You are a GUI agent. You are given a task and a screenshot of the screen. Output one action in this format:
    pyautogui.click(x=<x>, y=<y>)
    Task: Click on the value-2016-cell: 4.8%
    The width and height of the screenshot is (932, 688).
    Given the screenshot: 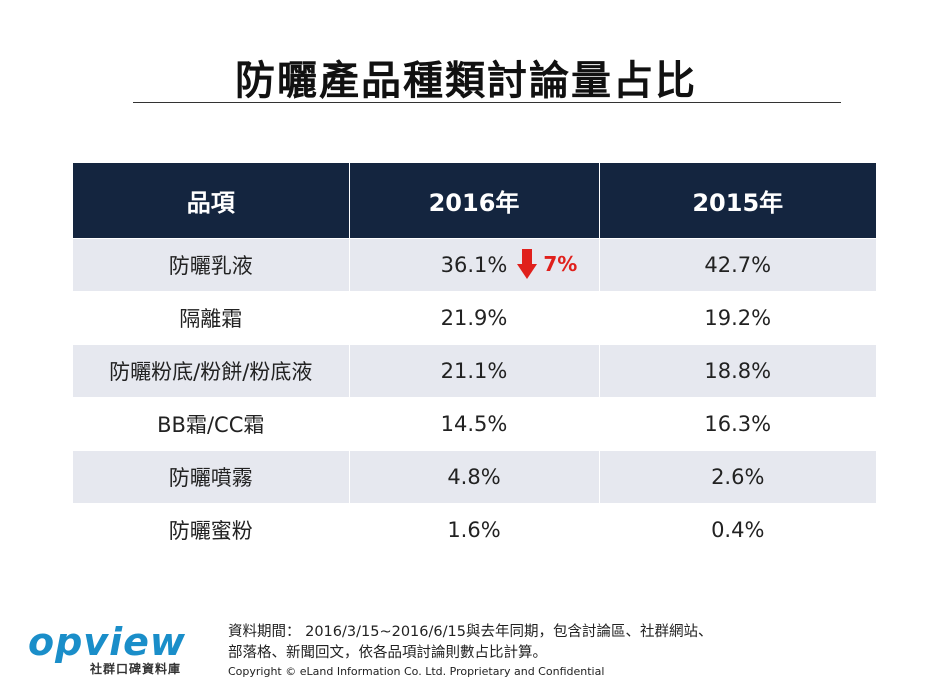 What is the action you would take?
    pyautogui.click(x=474, y=477)
    